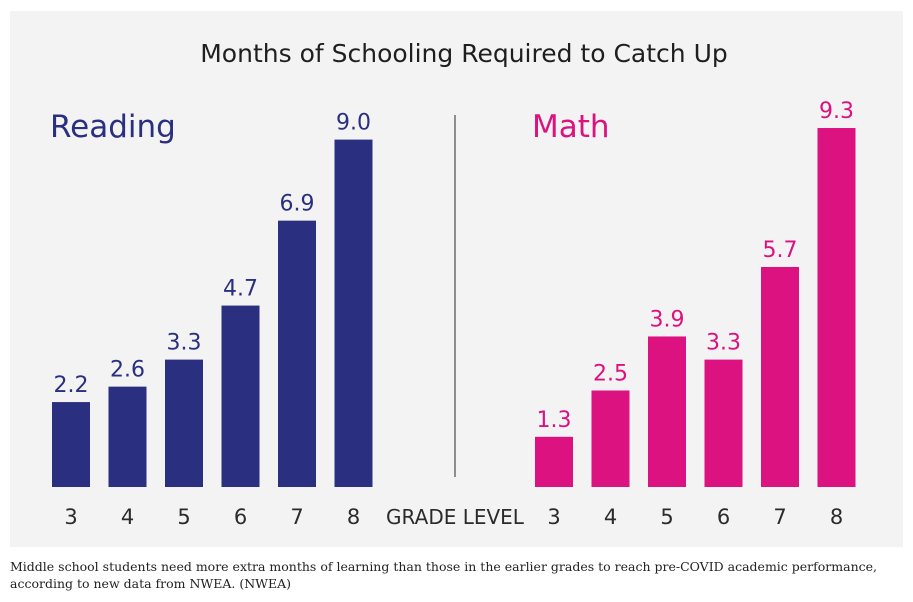 The width and height of the screenshot is (913, 602). Describe the element at coordinates (127, 370) in the screenshot. I see `reading-value-label: 2.6` at that location.